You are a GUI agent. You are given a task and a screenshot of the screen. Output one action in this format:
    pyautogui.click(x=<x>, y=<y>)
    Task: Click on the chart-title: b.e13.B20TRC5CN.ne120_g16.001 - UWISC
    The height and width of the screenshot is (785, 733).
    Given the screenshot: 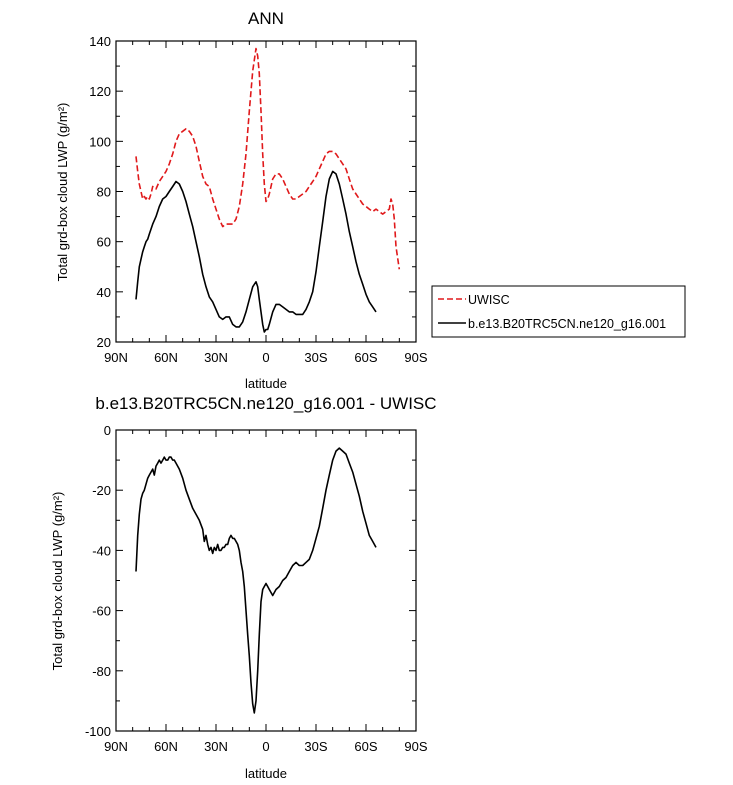 What is the action you would take?
    pyautogui.click(x=265, y=403)
    